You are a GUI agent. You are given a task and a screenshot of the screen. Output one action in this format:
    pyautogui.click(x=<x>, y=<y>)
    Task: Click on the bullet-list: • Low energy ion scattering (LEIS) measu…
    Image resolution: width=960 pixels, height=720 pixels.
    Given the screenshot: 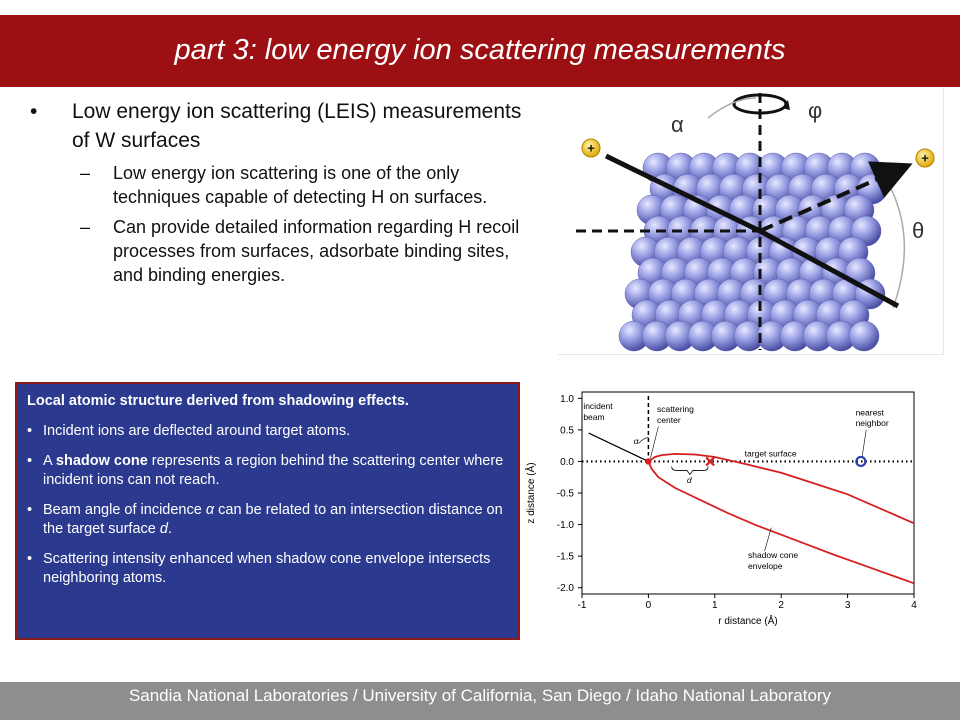 What is the action you would take?
    pyautogui.click(x=285, y=192)
    